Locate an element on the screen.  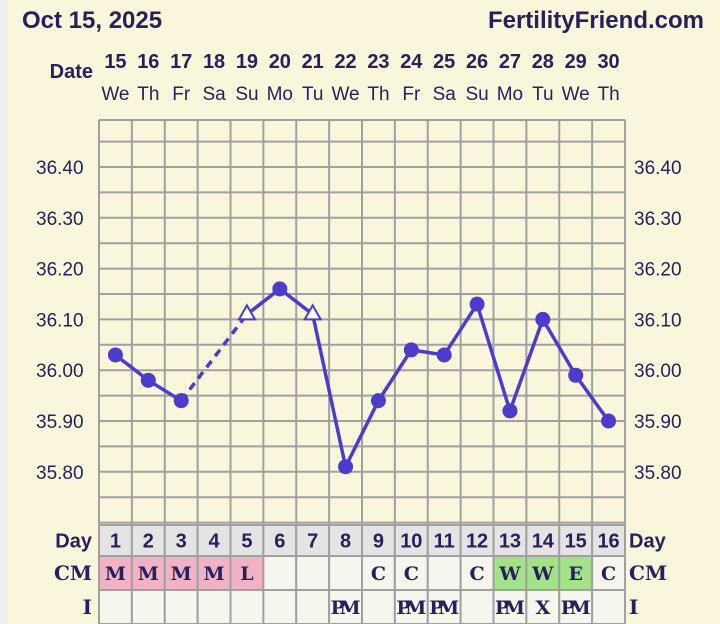
day-label-right: Day is located at coordinates (648, 542).